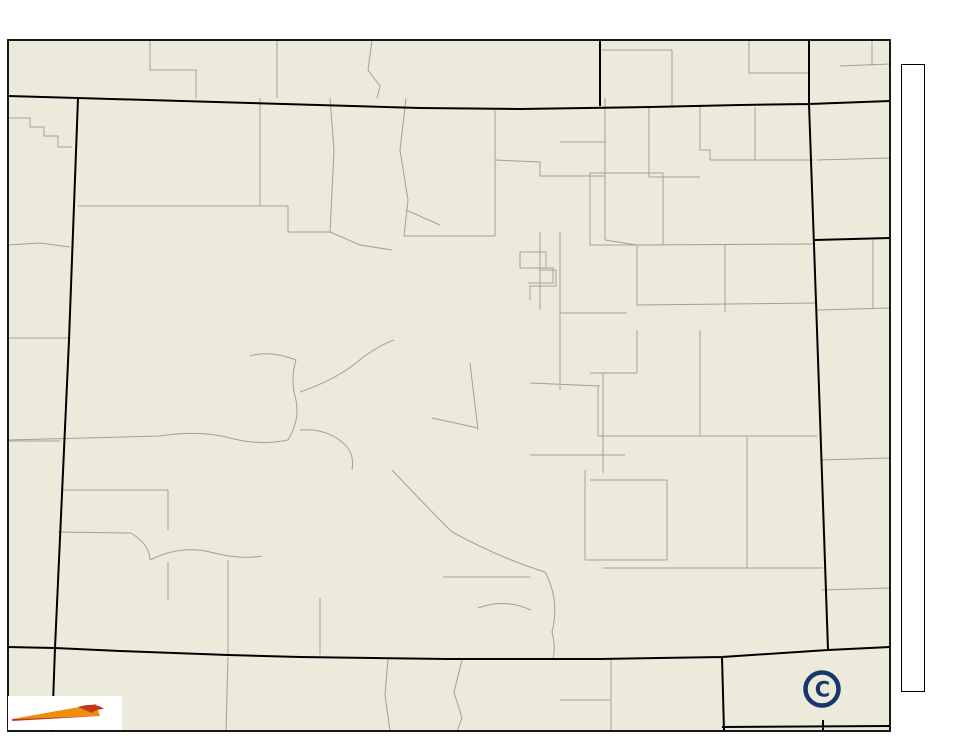  What do you see at coordinates (913, 378) in the screenshot?
I see `colorbar` at bounding box center [913, 378].